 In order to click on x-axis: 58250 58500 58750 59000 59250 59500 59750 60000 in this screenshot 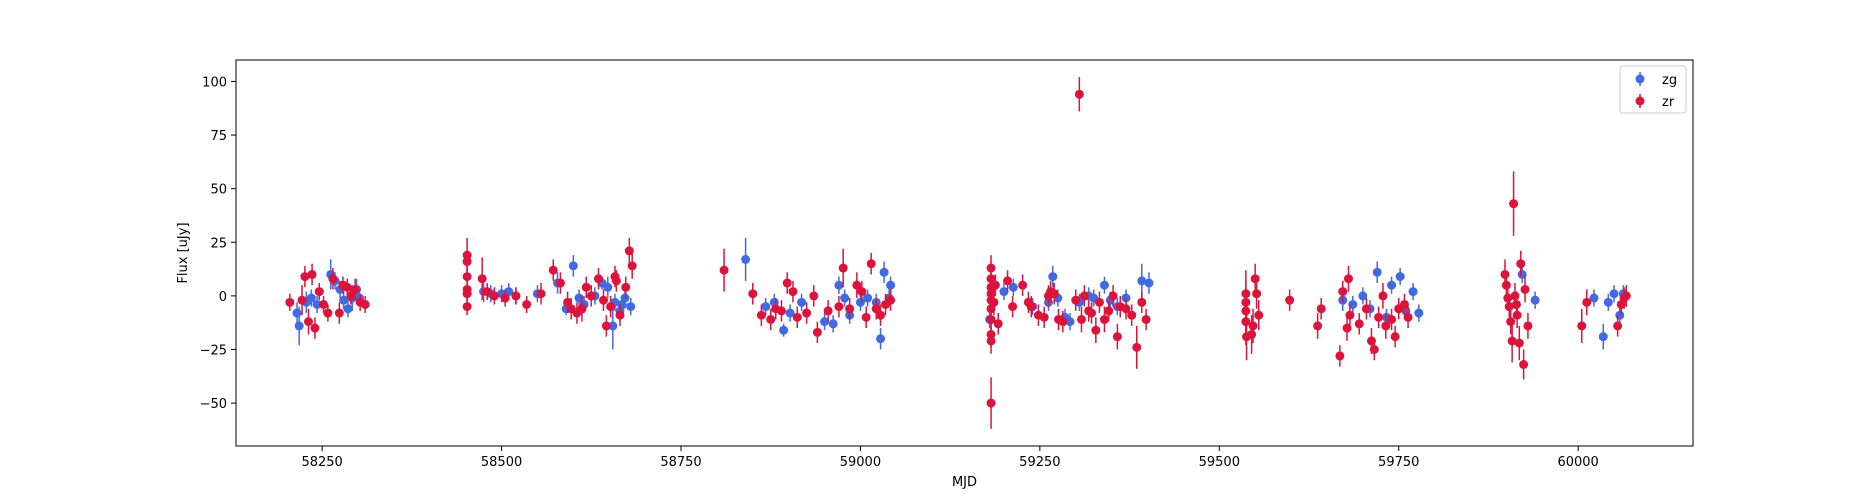, I will do `click(950, 458)`.